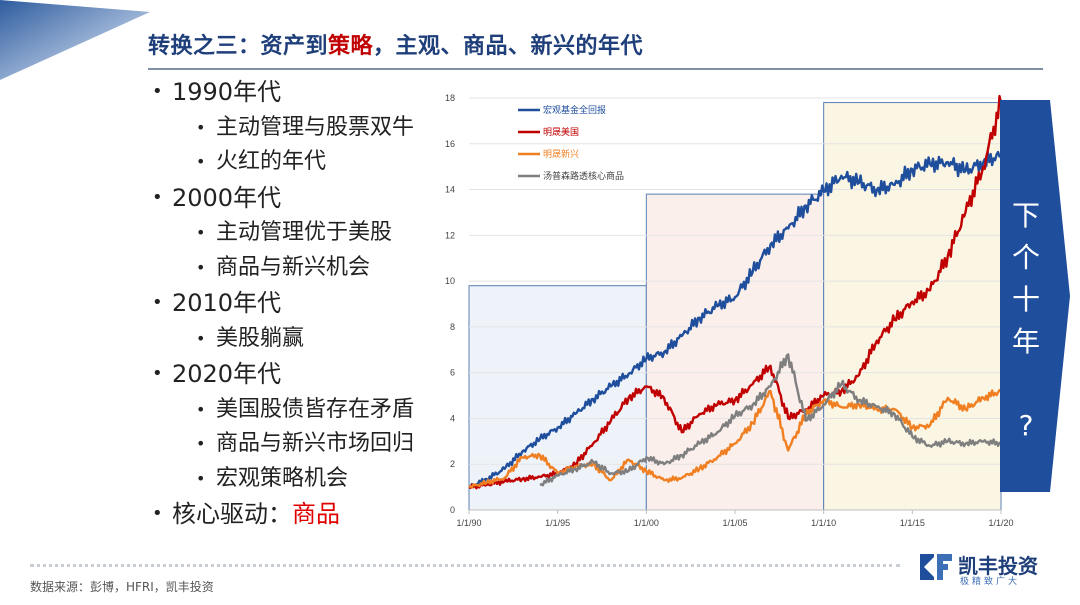  I want to click on bullet-item: 核心驱动：商品, so click(300, 514).